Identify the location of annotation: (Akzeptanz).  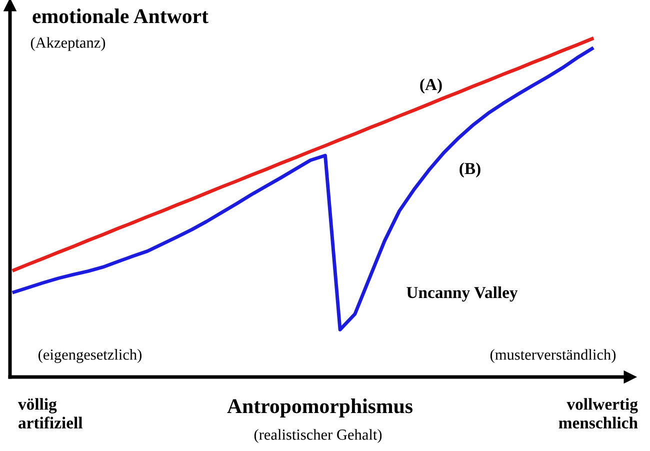
(68, 44).